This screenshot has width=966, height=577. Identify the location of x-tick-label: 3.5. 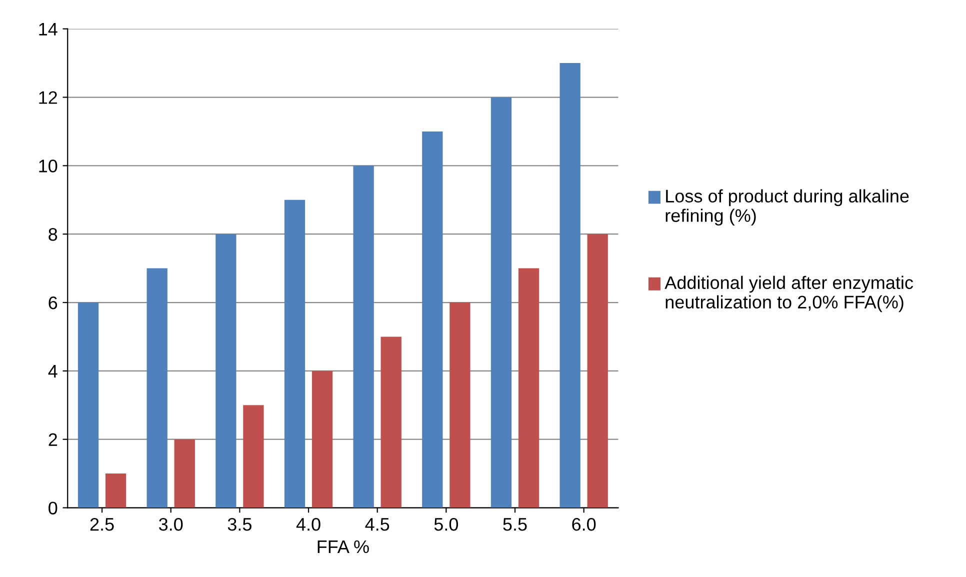
(240, 524).